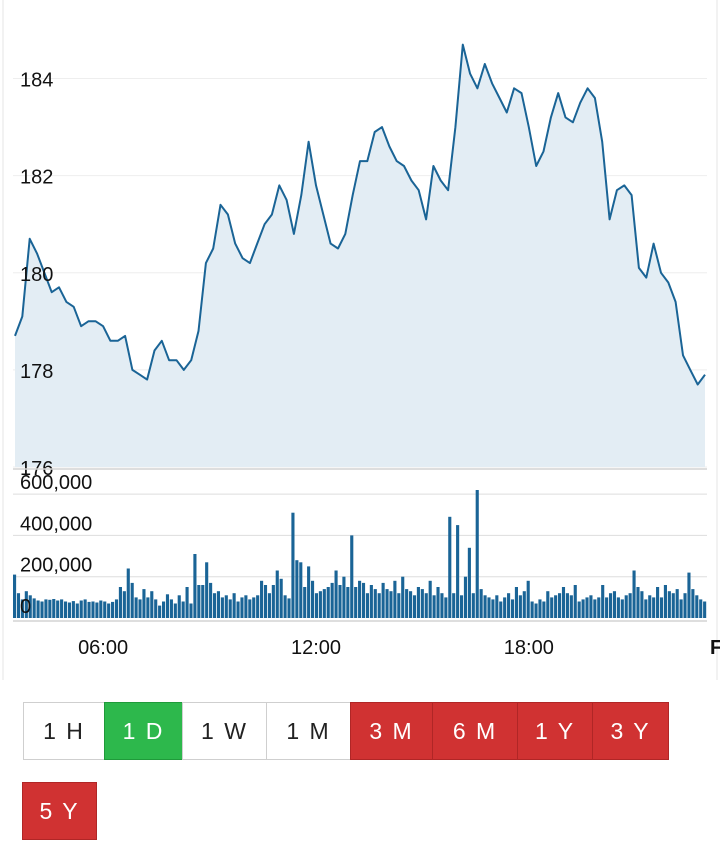 The image size is (720, 858). What do you see at coordinates (56, 483) in the screenshot?
I see `volume-tick-label: 600,000` at bounding box center [56, 483].